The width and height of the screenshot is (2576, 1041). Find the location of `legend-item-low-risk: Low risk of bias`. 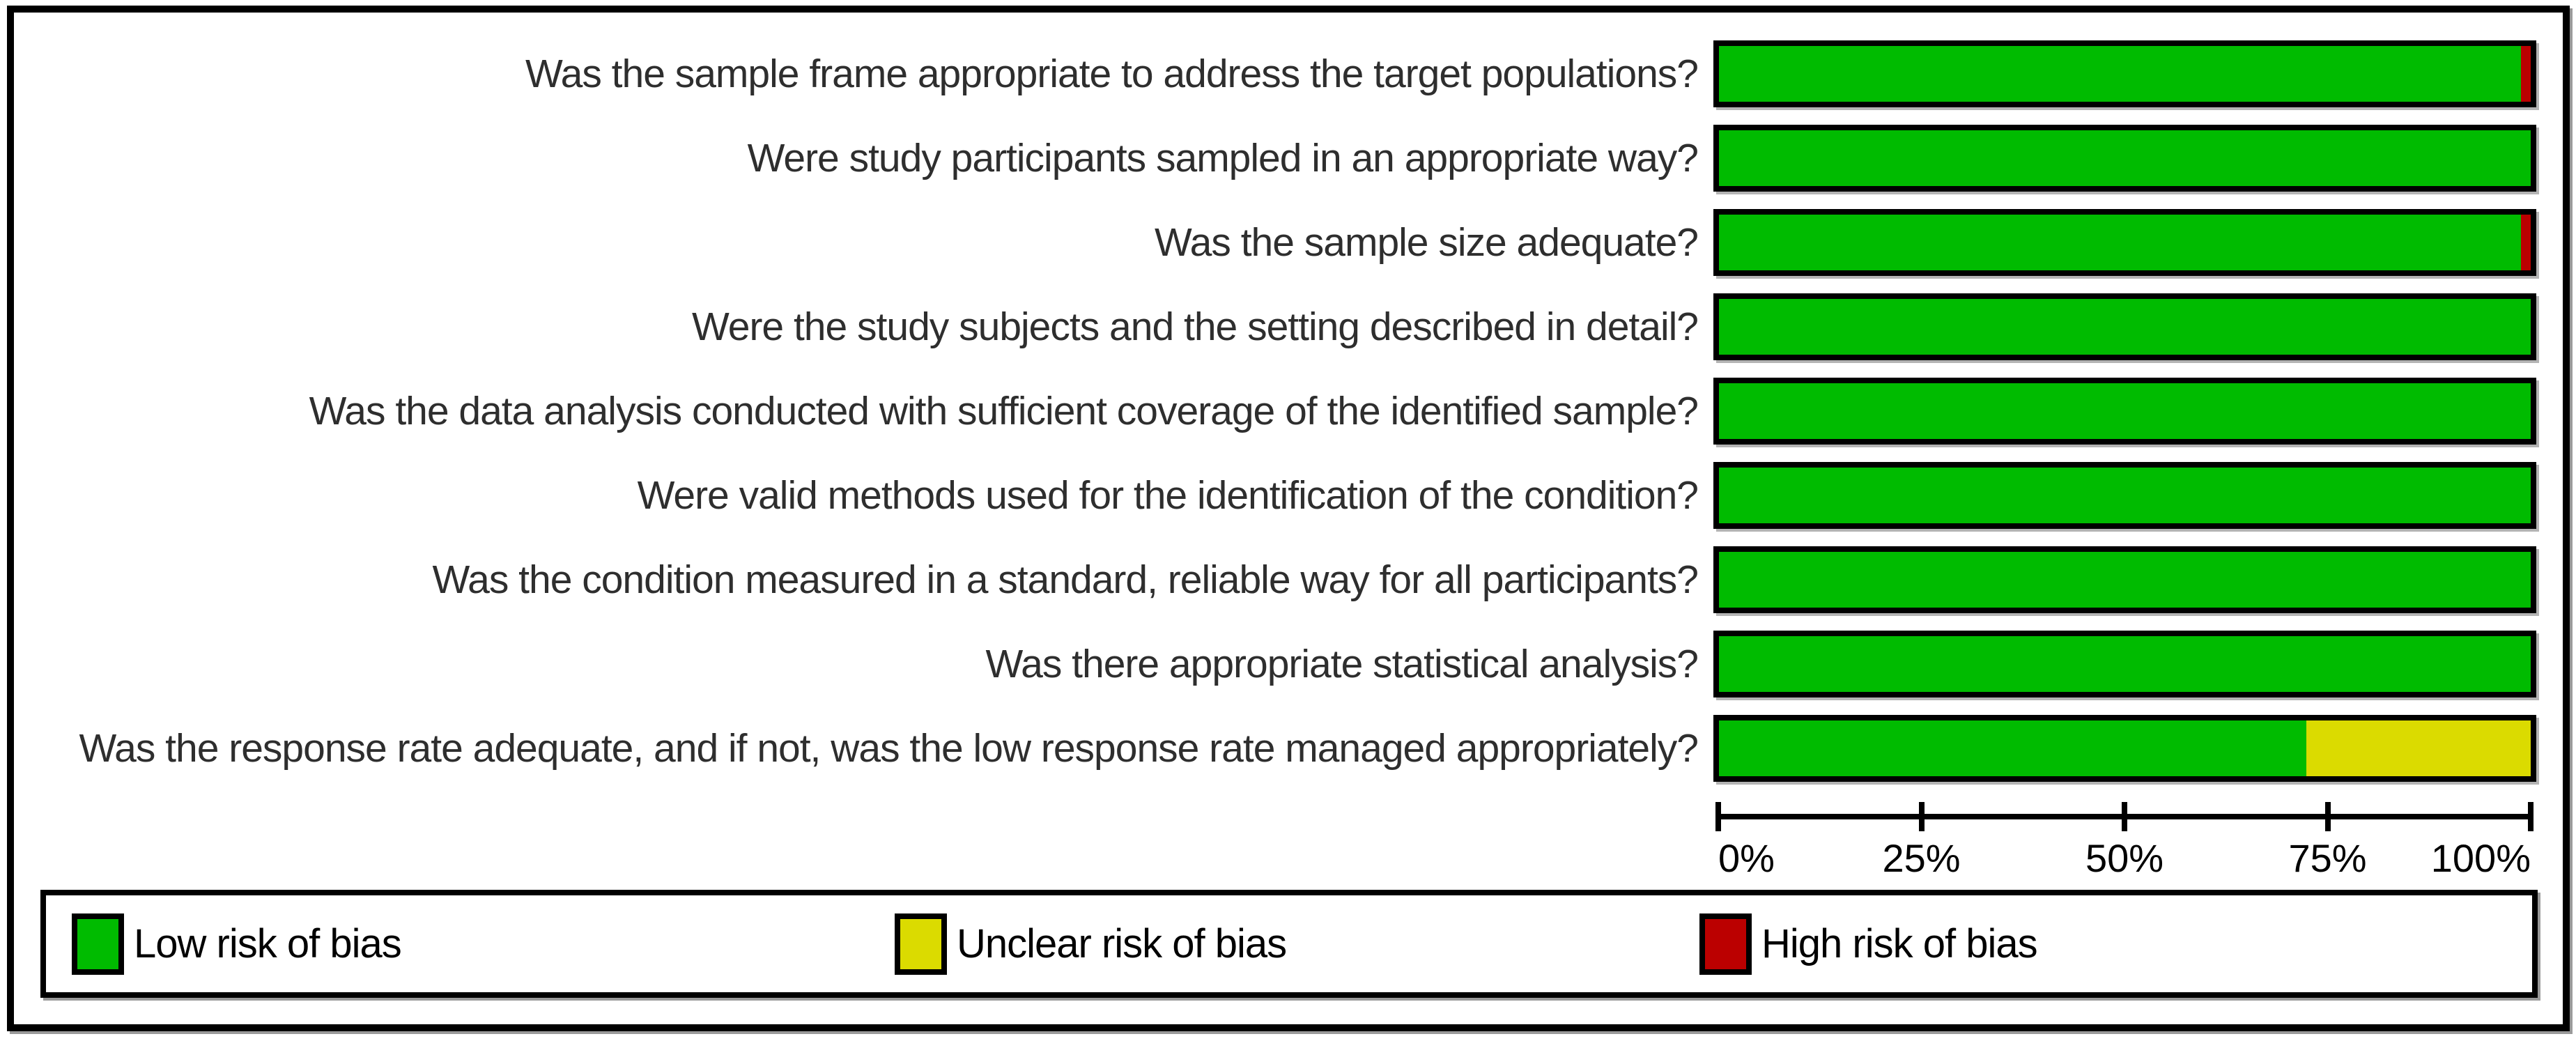

legend-item-low-risk: Low risk of bias is located at coordinates (237, 944).